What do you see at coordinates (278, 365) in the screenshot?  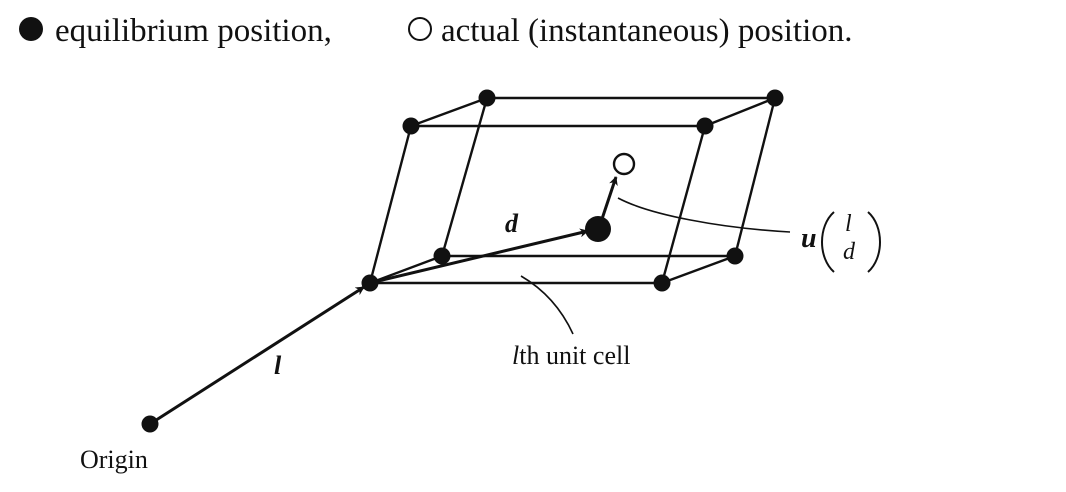 I see `lattice-vector-label: l` at bounding box center [278, 365].